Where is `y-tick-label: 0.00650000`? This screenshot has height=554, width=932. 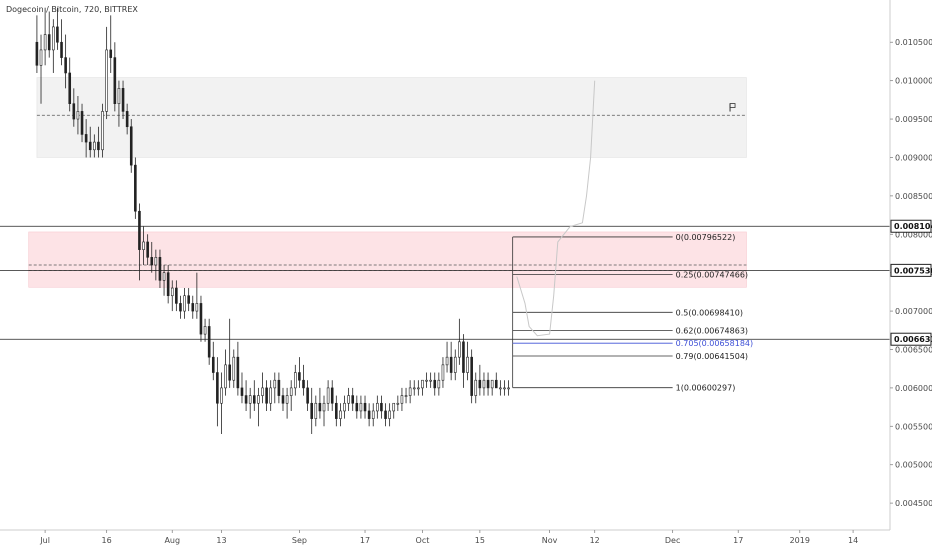 y-tick-label: 0.00650000 is located at coordinates (913, 349).